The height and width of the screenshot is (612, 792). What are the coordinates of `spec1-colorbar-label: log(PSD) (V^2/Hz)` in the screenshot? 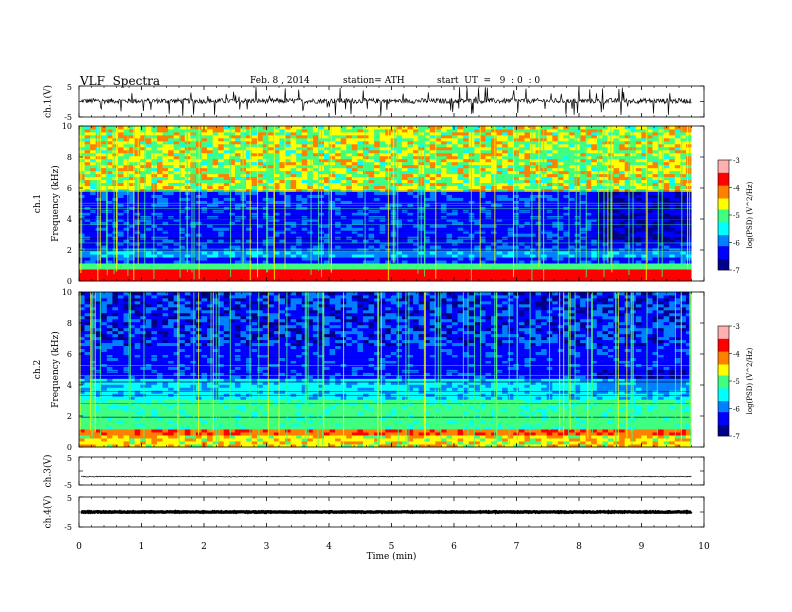 It's located at (750, 214).